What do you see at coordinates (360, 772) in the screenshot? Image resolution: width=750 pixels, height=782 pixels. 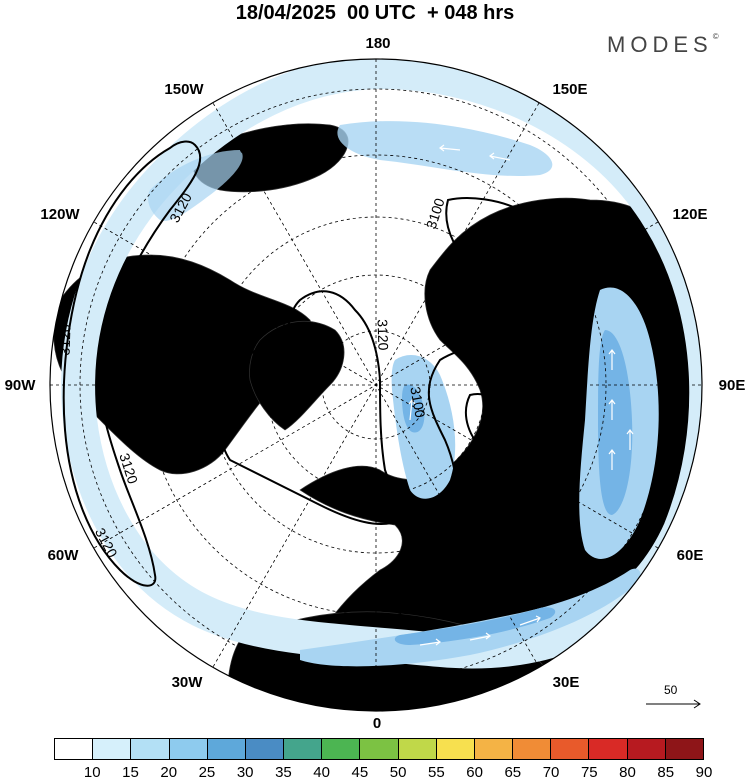 I see `colorbar-tick-label: 45` at bounding box center [360, 772].